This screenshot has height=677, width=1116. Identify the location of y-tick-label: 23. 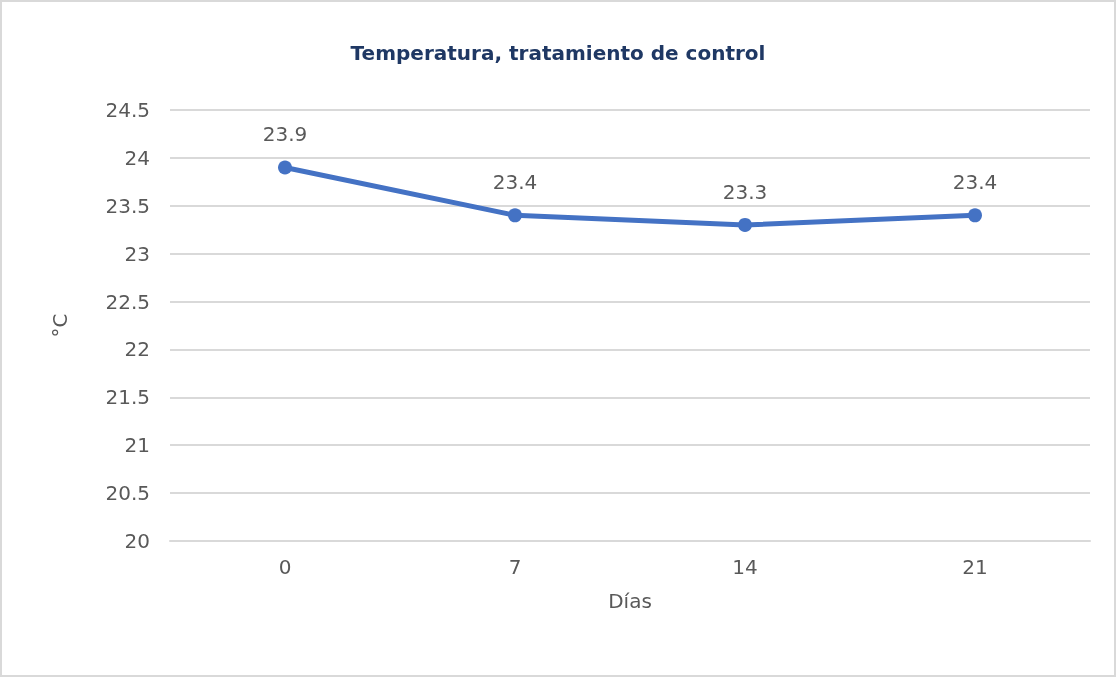
(137, 253).